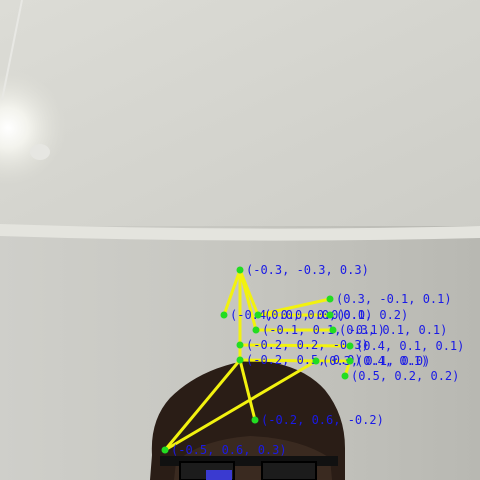 The image size is (480, 480). Describe the element at coordinates (405, 376) in the screenshot. I see `keypoint-label: (0.5, 0.2, 0.2)` at that location.